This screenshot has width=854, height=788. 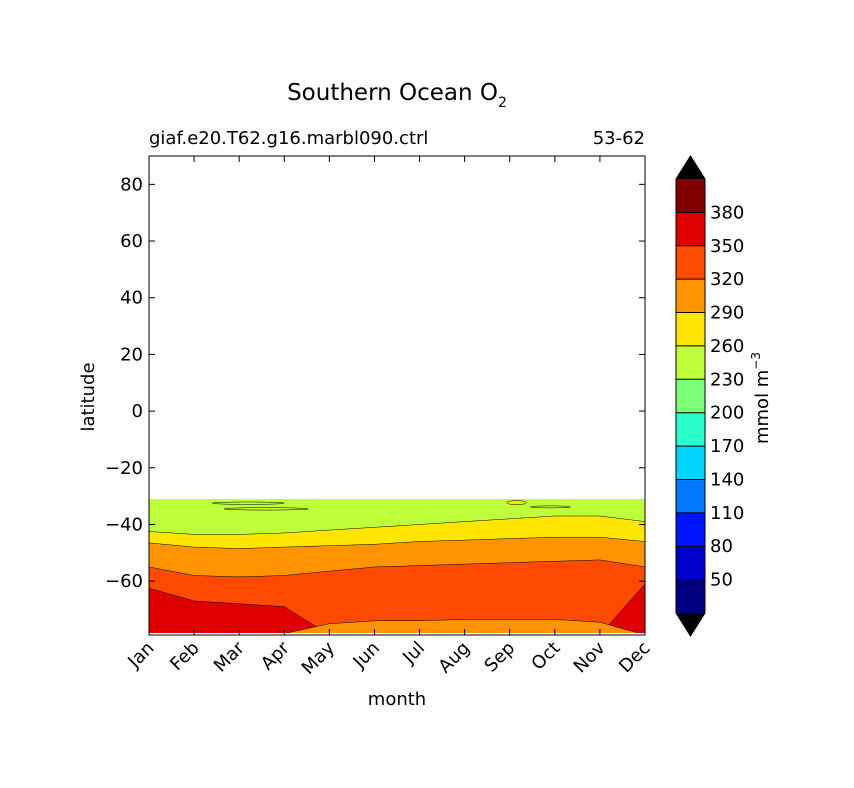 I want to click on x-axis-label: month, so click(x=397, y=699).